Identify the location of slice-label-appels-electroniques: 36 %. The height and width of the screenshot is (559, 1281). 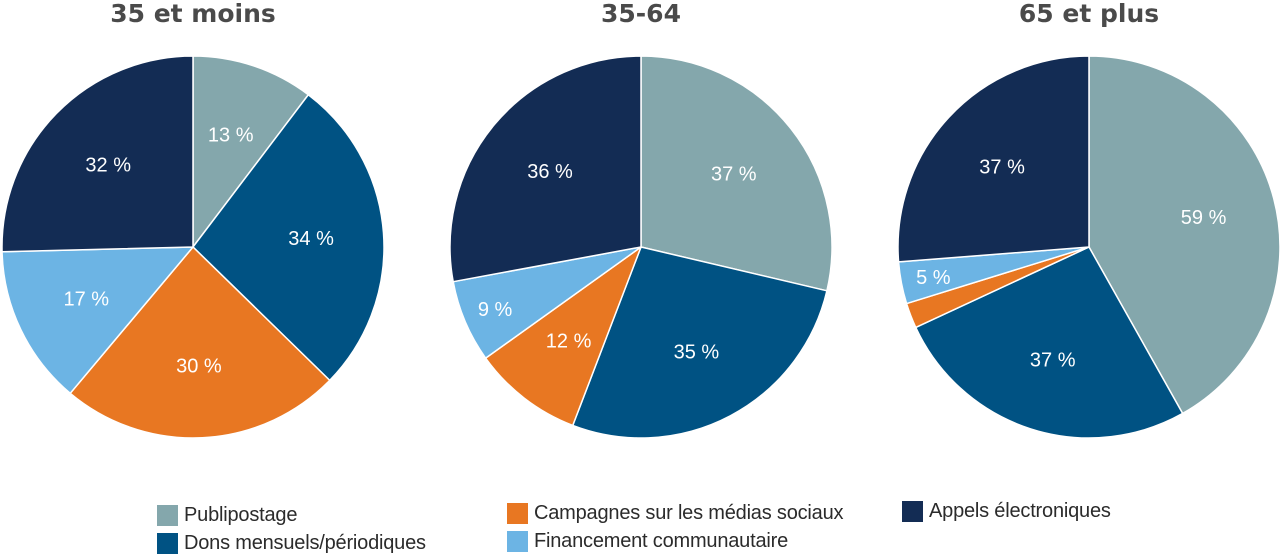
(550, 172).